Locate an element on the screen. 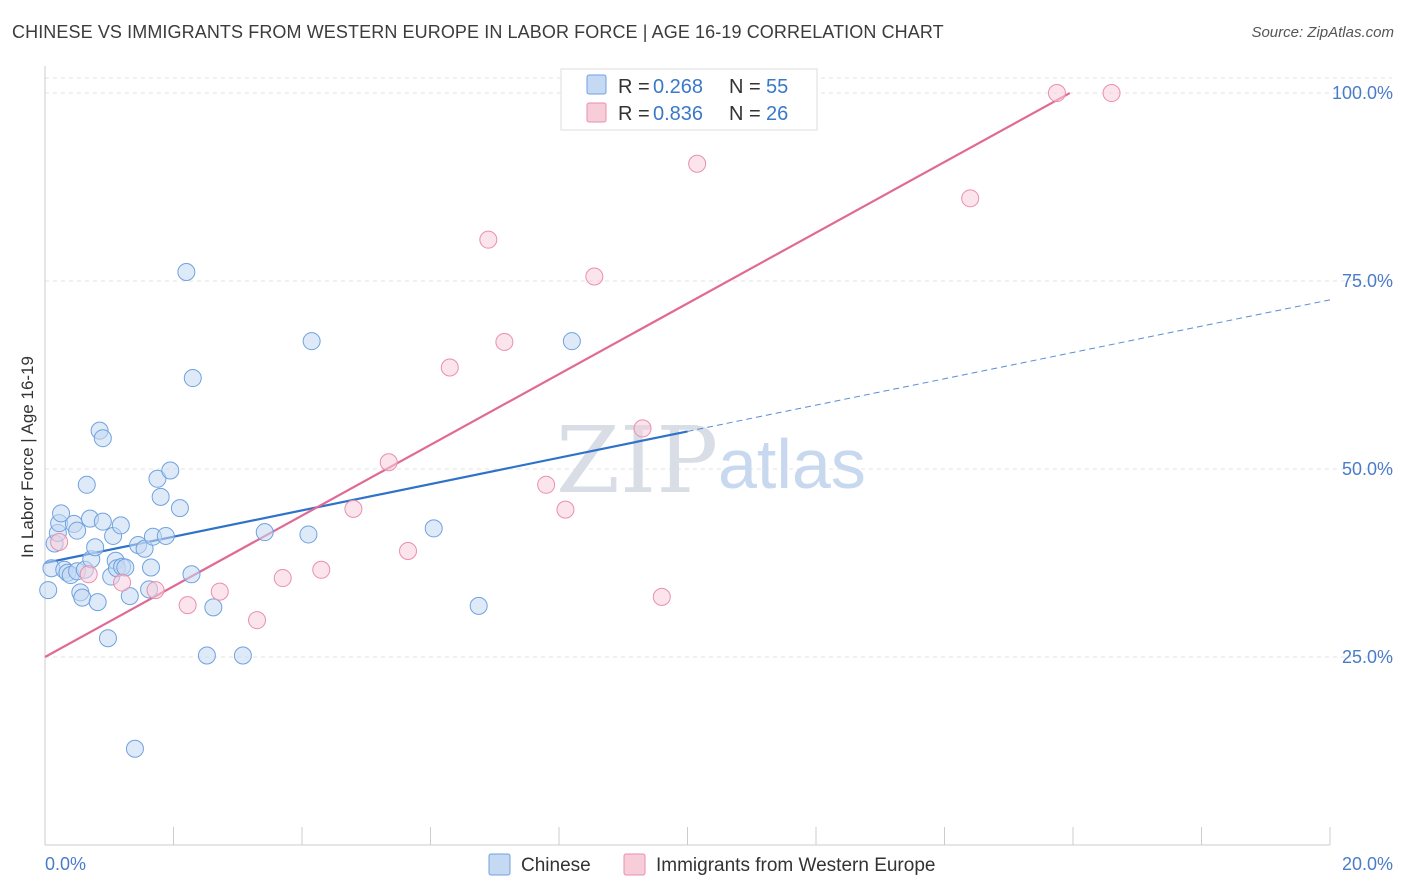 This screenshot has height=892, width=1406. trendline-extension-chinese is located at coordinates (1009, 365).